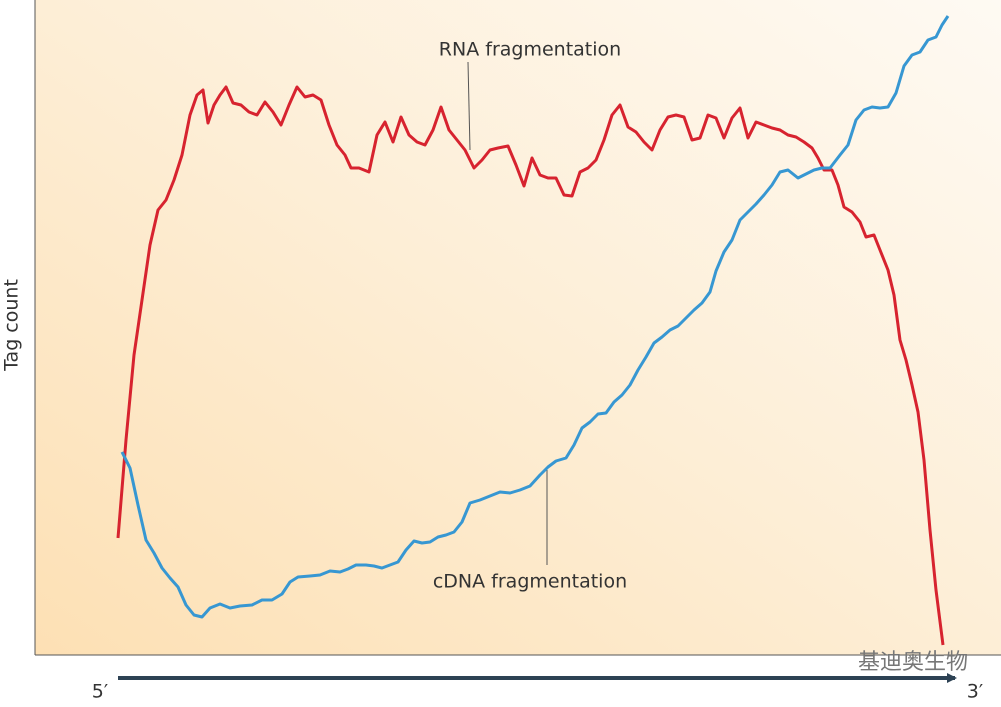 This screenshot has height=707, width=1001. I want to click on annotation-leader, so click(469, 106).